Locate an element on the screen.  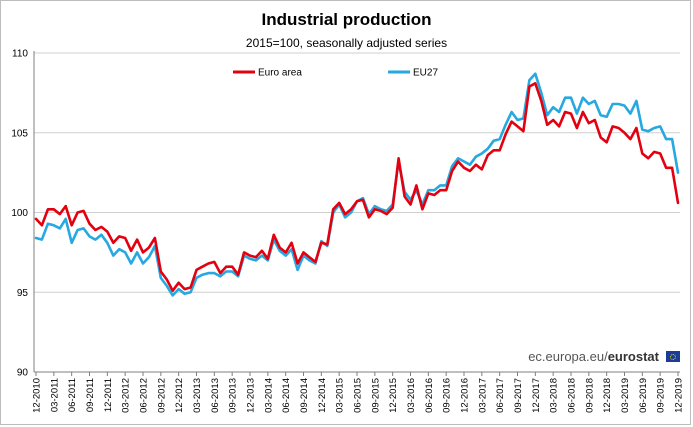
x-tick-label: 12-2017 is located at coordinates (536, 395).